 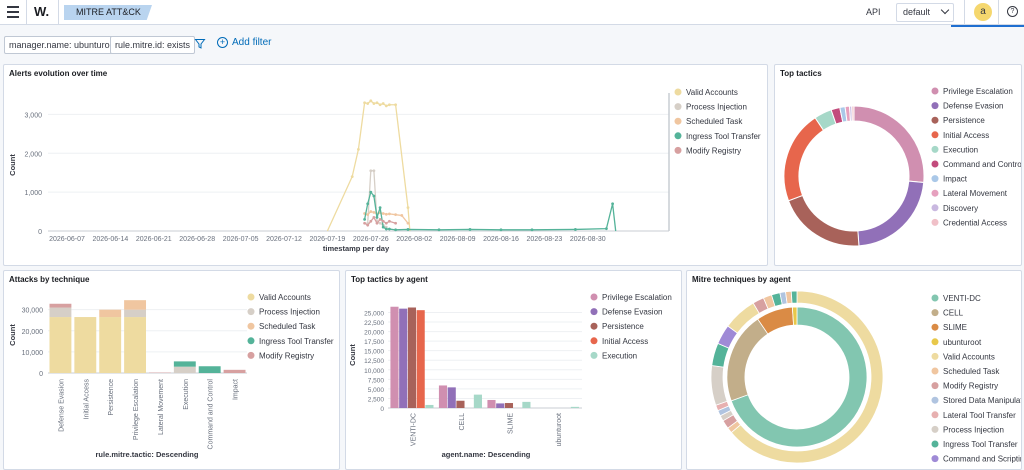 I want to click on bar-ingress-tool-transfer, so click(x=209, y=369).